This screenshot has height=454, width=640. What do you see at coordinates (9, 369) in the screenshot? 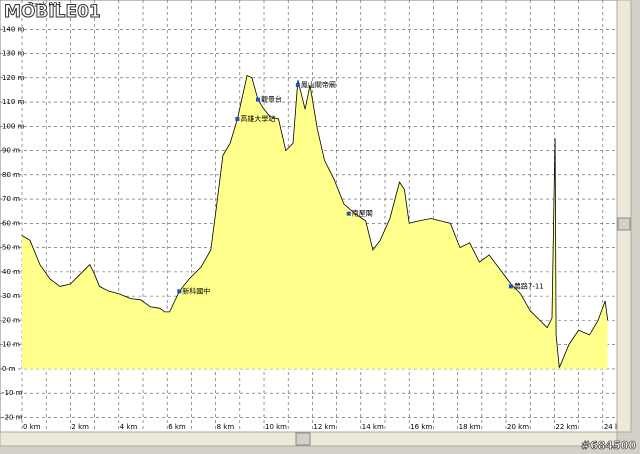
I see `y-tick-label: 0 m` at bounding box center [9, 369].